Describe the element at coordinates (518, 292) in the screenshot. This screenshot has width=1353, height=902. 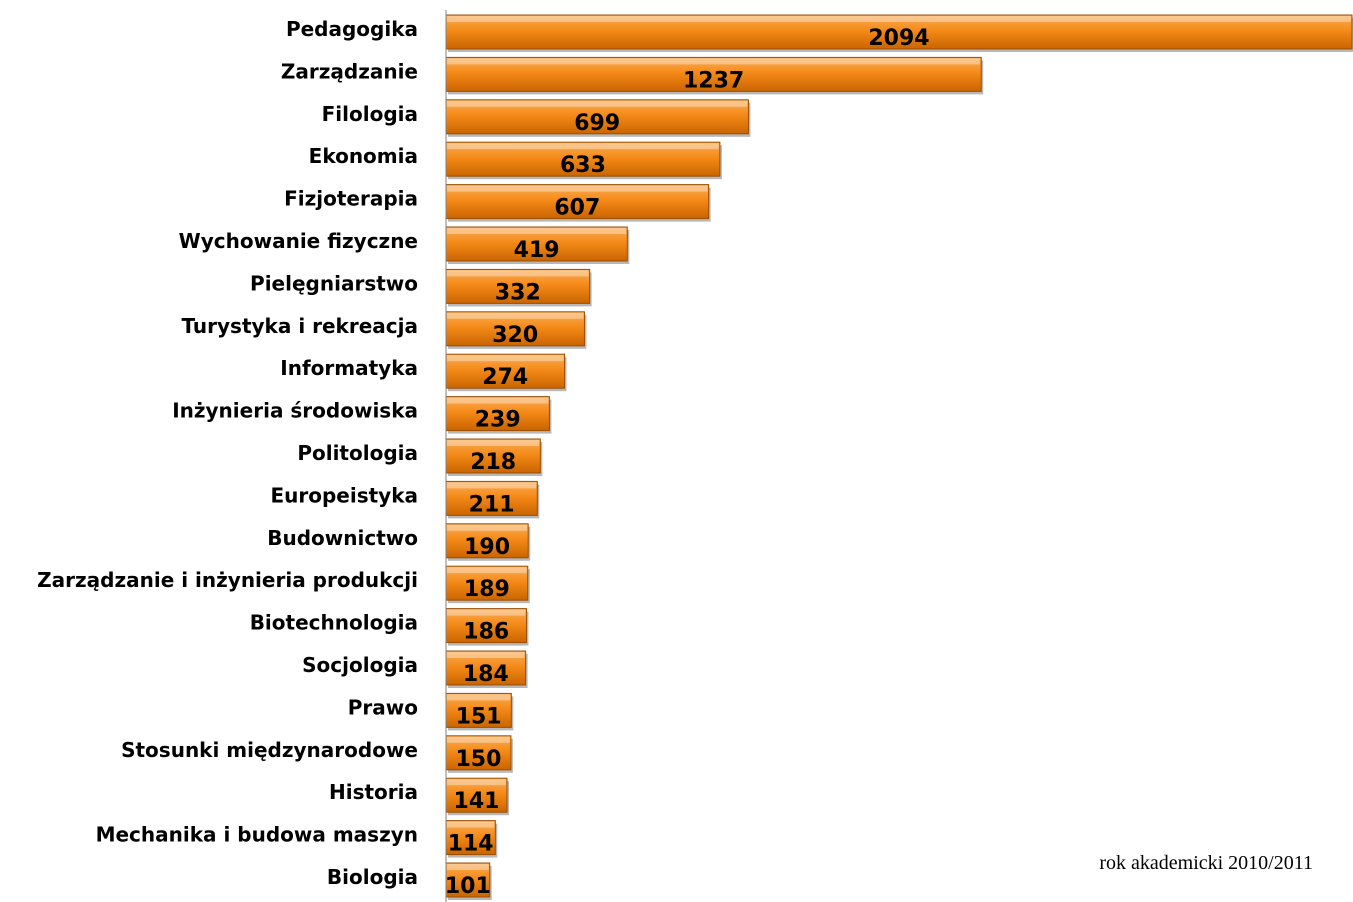
I see `bar-value-label: 332` at that location.